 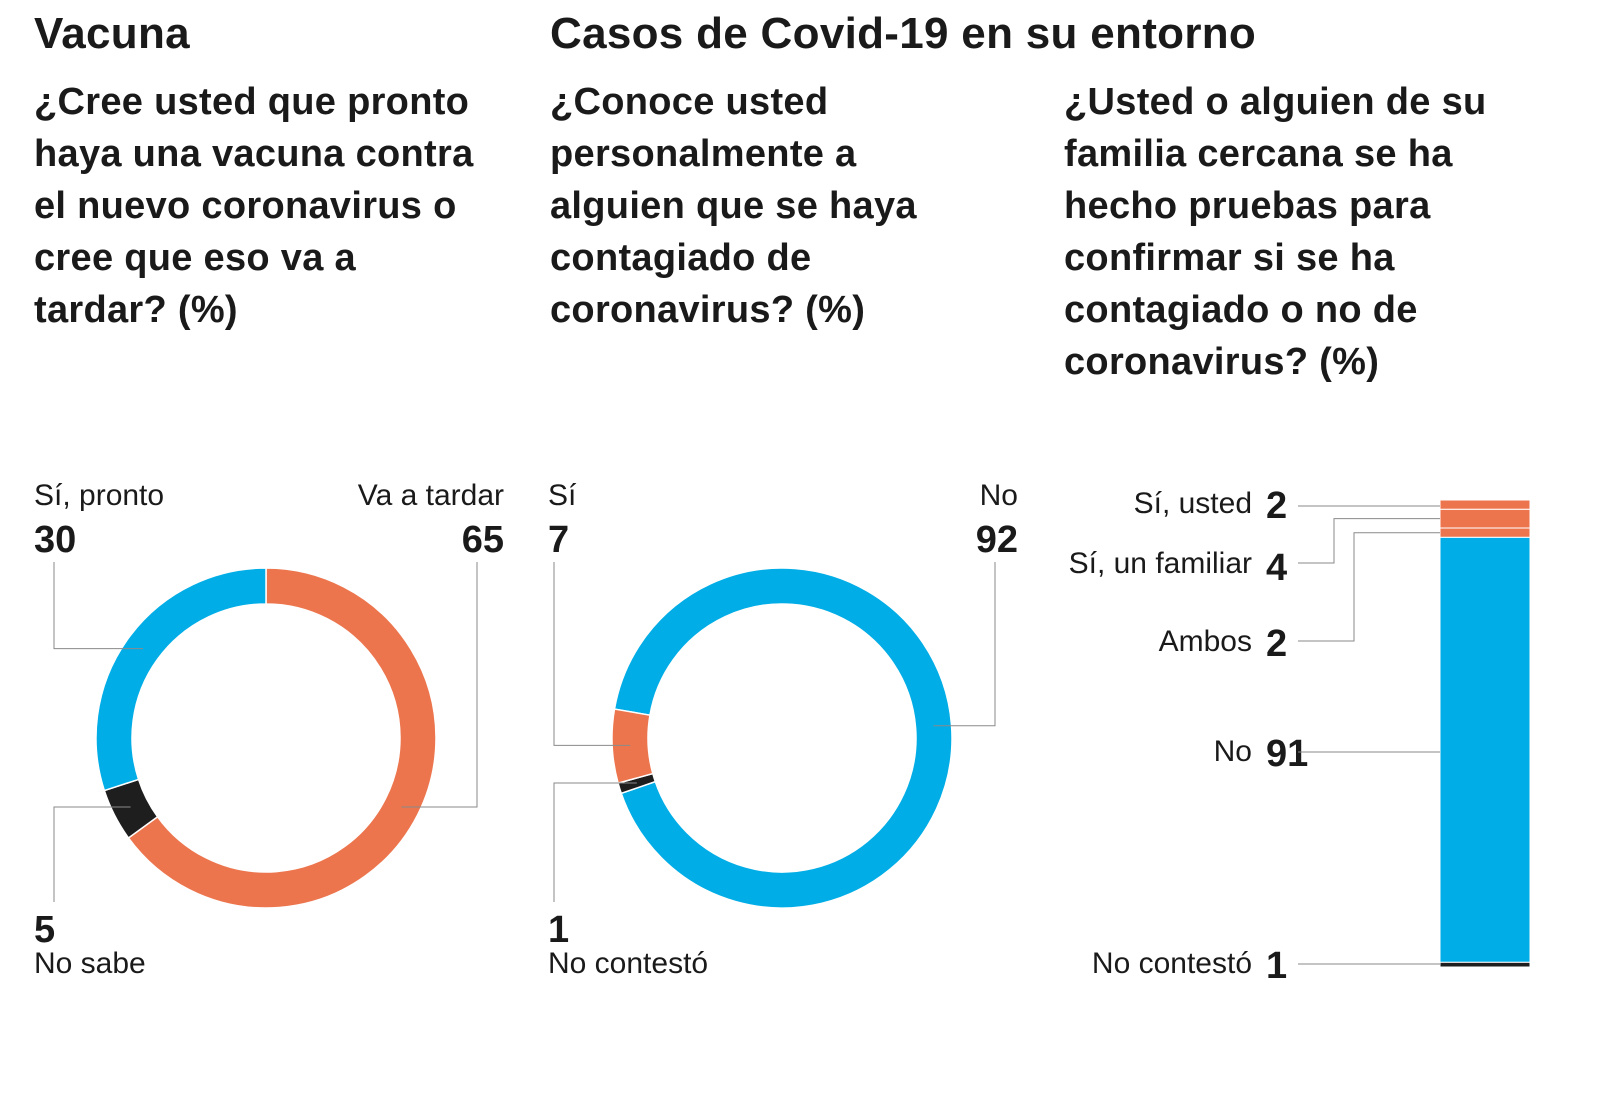 I want to click on bar-segment-ambos, so click(x=1485, y=532).